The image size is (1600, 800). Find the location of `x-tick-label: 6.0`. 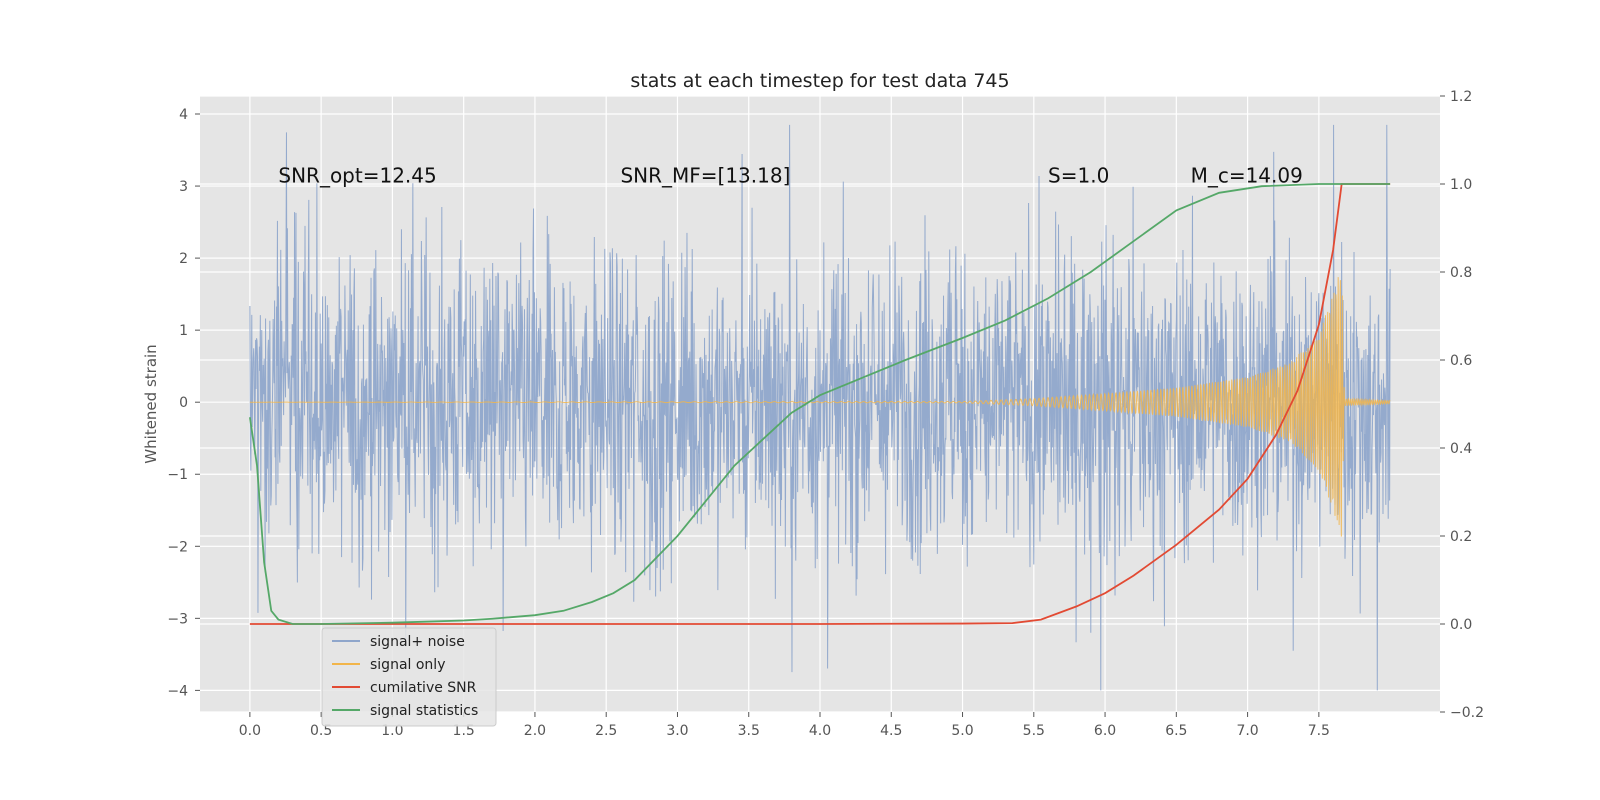

x-tick-label: 6.0 is located at coordinates (1105, 731).